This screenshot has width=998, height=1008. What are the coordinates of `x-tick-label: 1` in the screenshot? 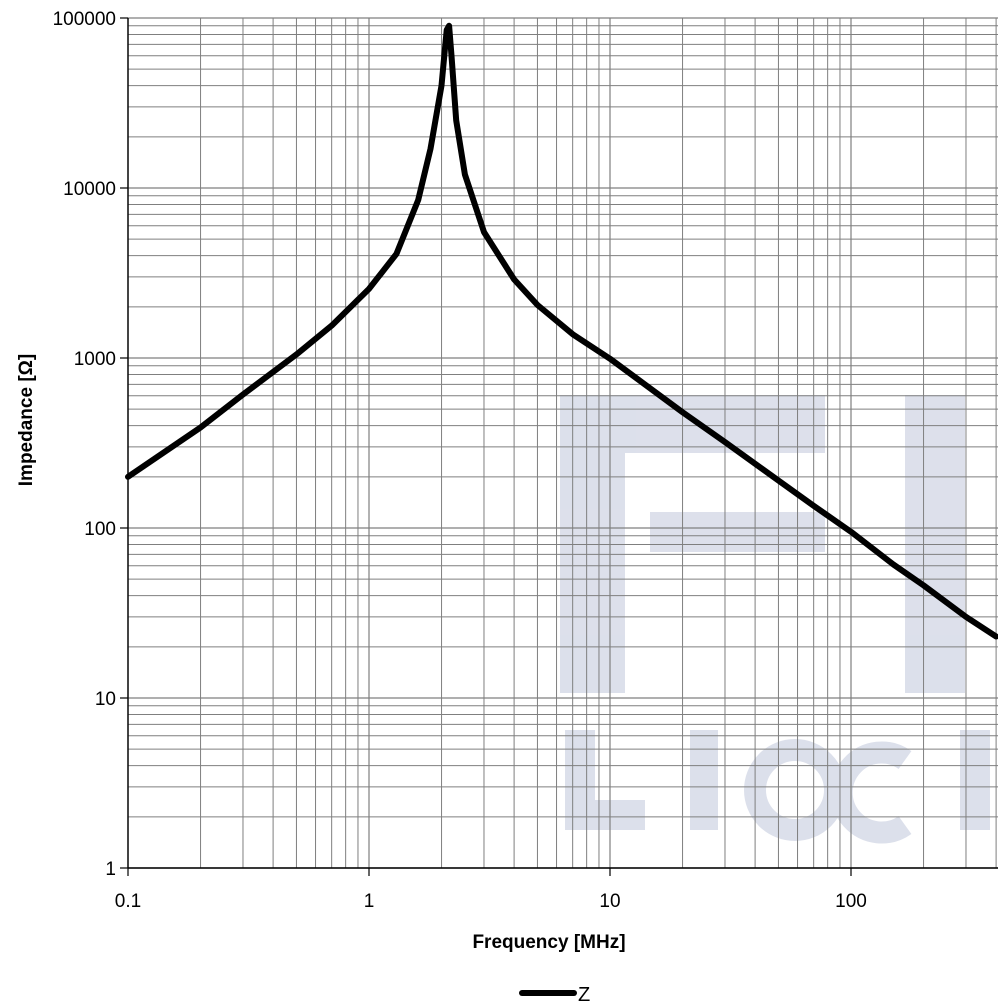 It's located at (369, 901).